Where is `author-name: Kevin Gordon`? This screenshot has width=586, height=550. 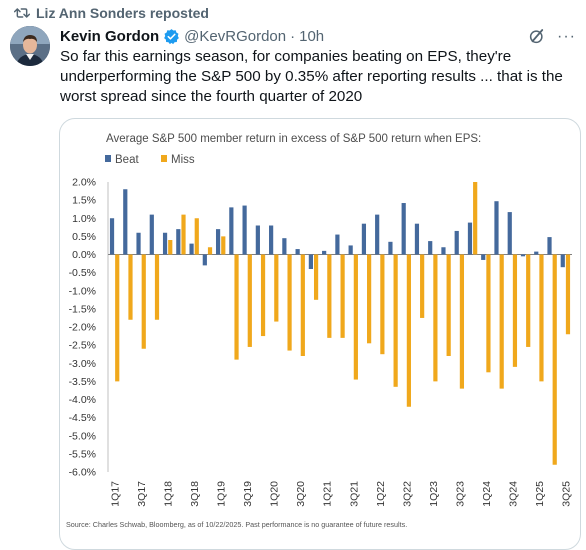
author-name: Kevin Gordon is located at coordinates (110, 36).